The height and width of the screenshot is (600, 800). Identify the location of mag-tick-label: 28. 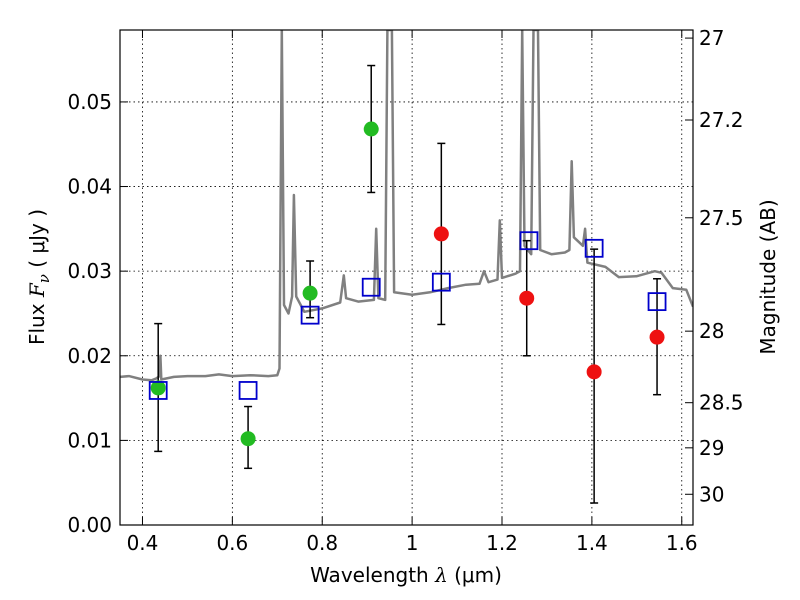
(711, 331).